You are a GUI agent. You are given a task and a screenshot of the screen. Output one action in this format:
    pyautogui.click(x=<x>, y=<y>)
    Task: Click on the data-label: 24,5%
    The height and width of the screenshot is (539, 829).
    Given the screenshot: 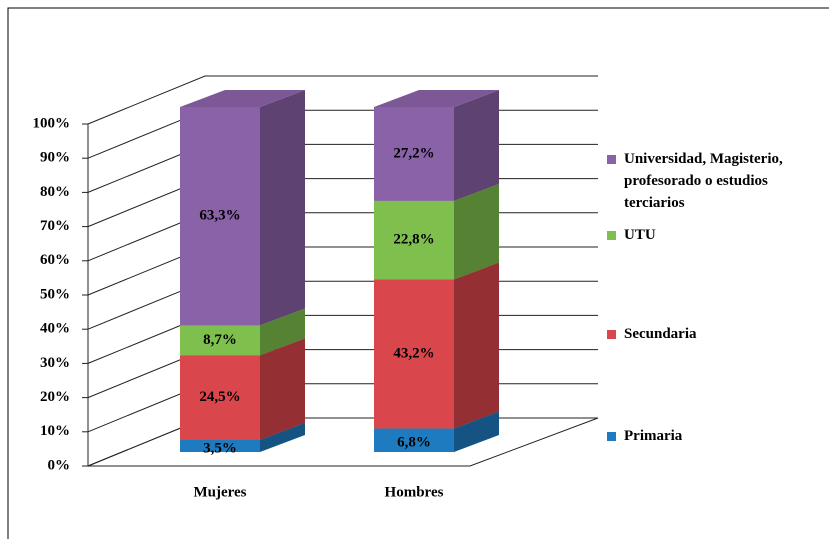 What is the action you would take?
    pyautogui.click(x=219, y=397)
    